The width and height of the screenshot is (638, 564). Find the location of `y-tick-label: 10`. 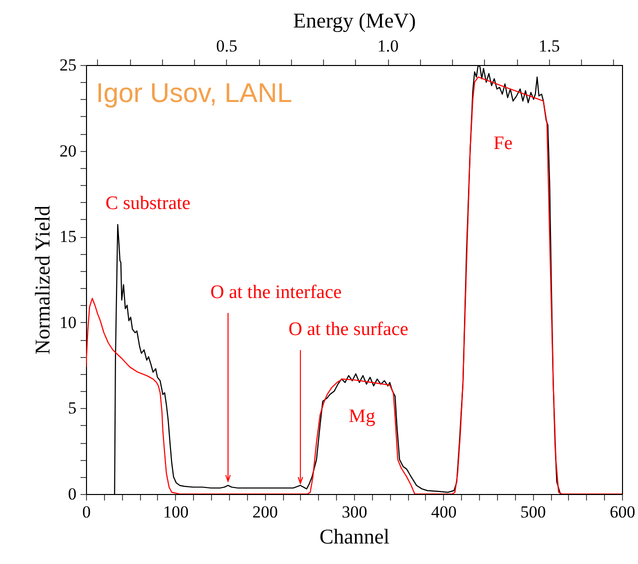

y-tick-label: 10 is located at coordinates (68, 322).